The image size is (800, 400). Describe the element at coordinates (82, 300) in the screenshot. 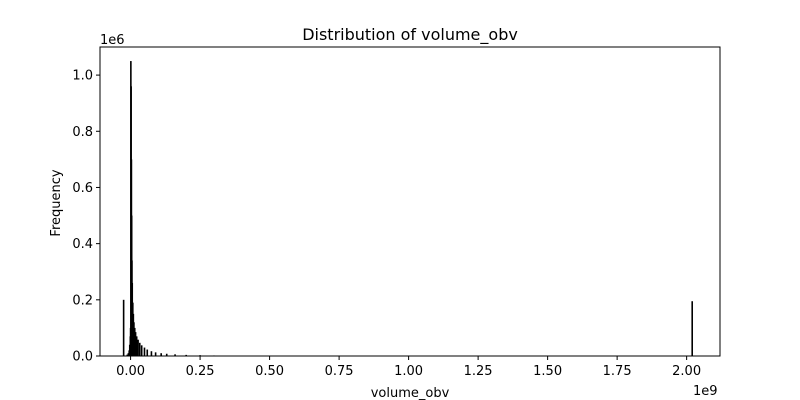

I see `y-tick-label: 0.2` at that location.